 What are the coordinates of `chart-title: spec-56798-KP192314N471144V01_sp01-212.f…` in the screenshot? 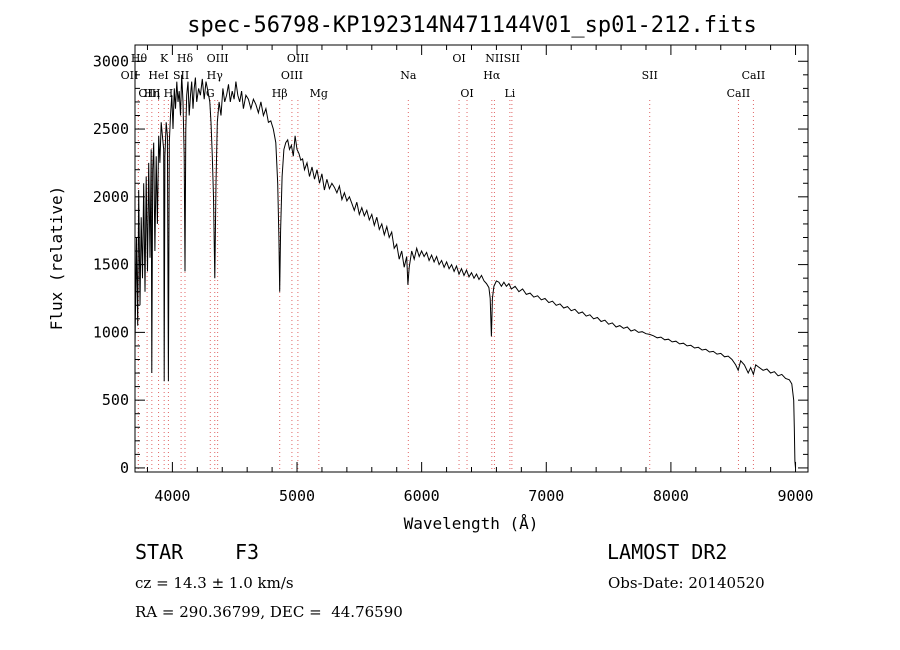 It's located at (472, 25).